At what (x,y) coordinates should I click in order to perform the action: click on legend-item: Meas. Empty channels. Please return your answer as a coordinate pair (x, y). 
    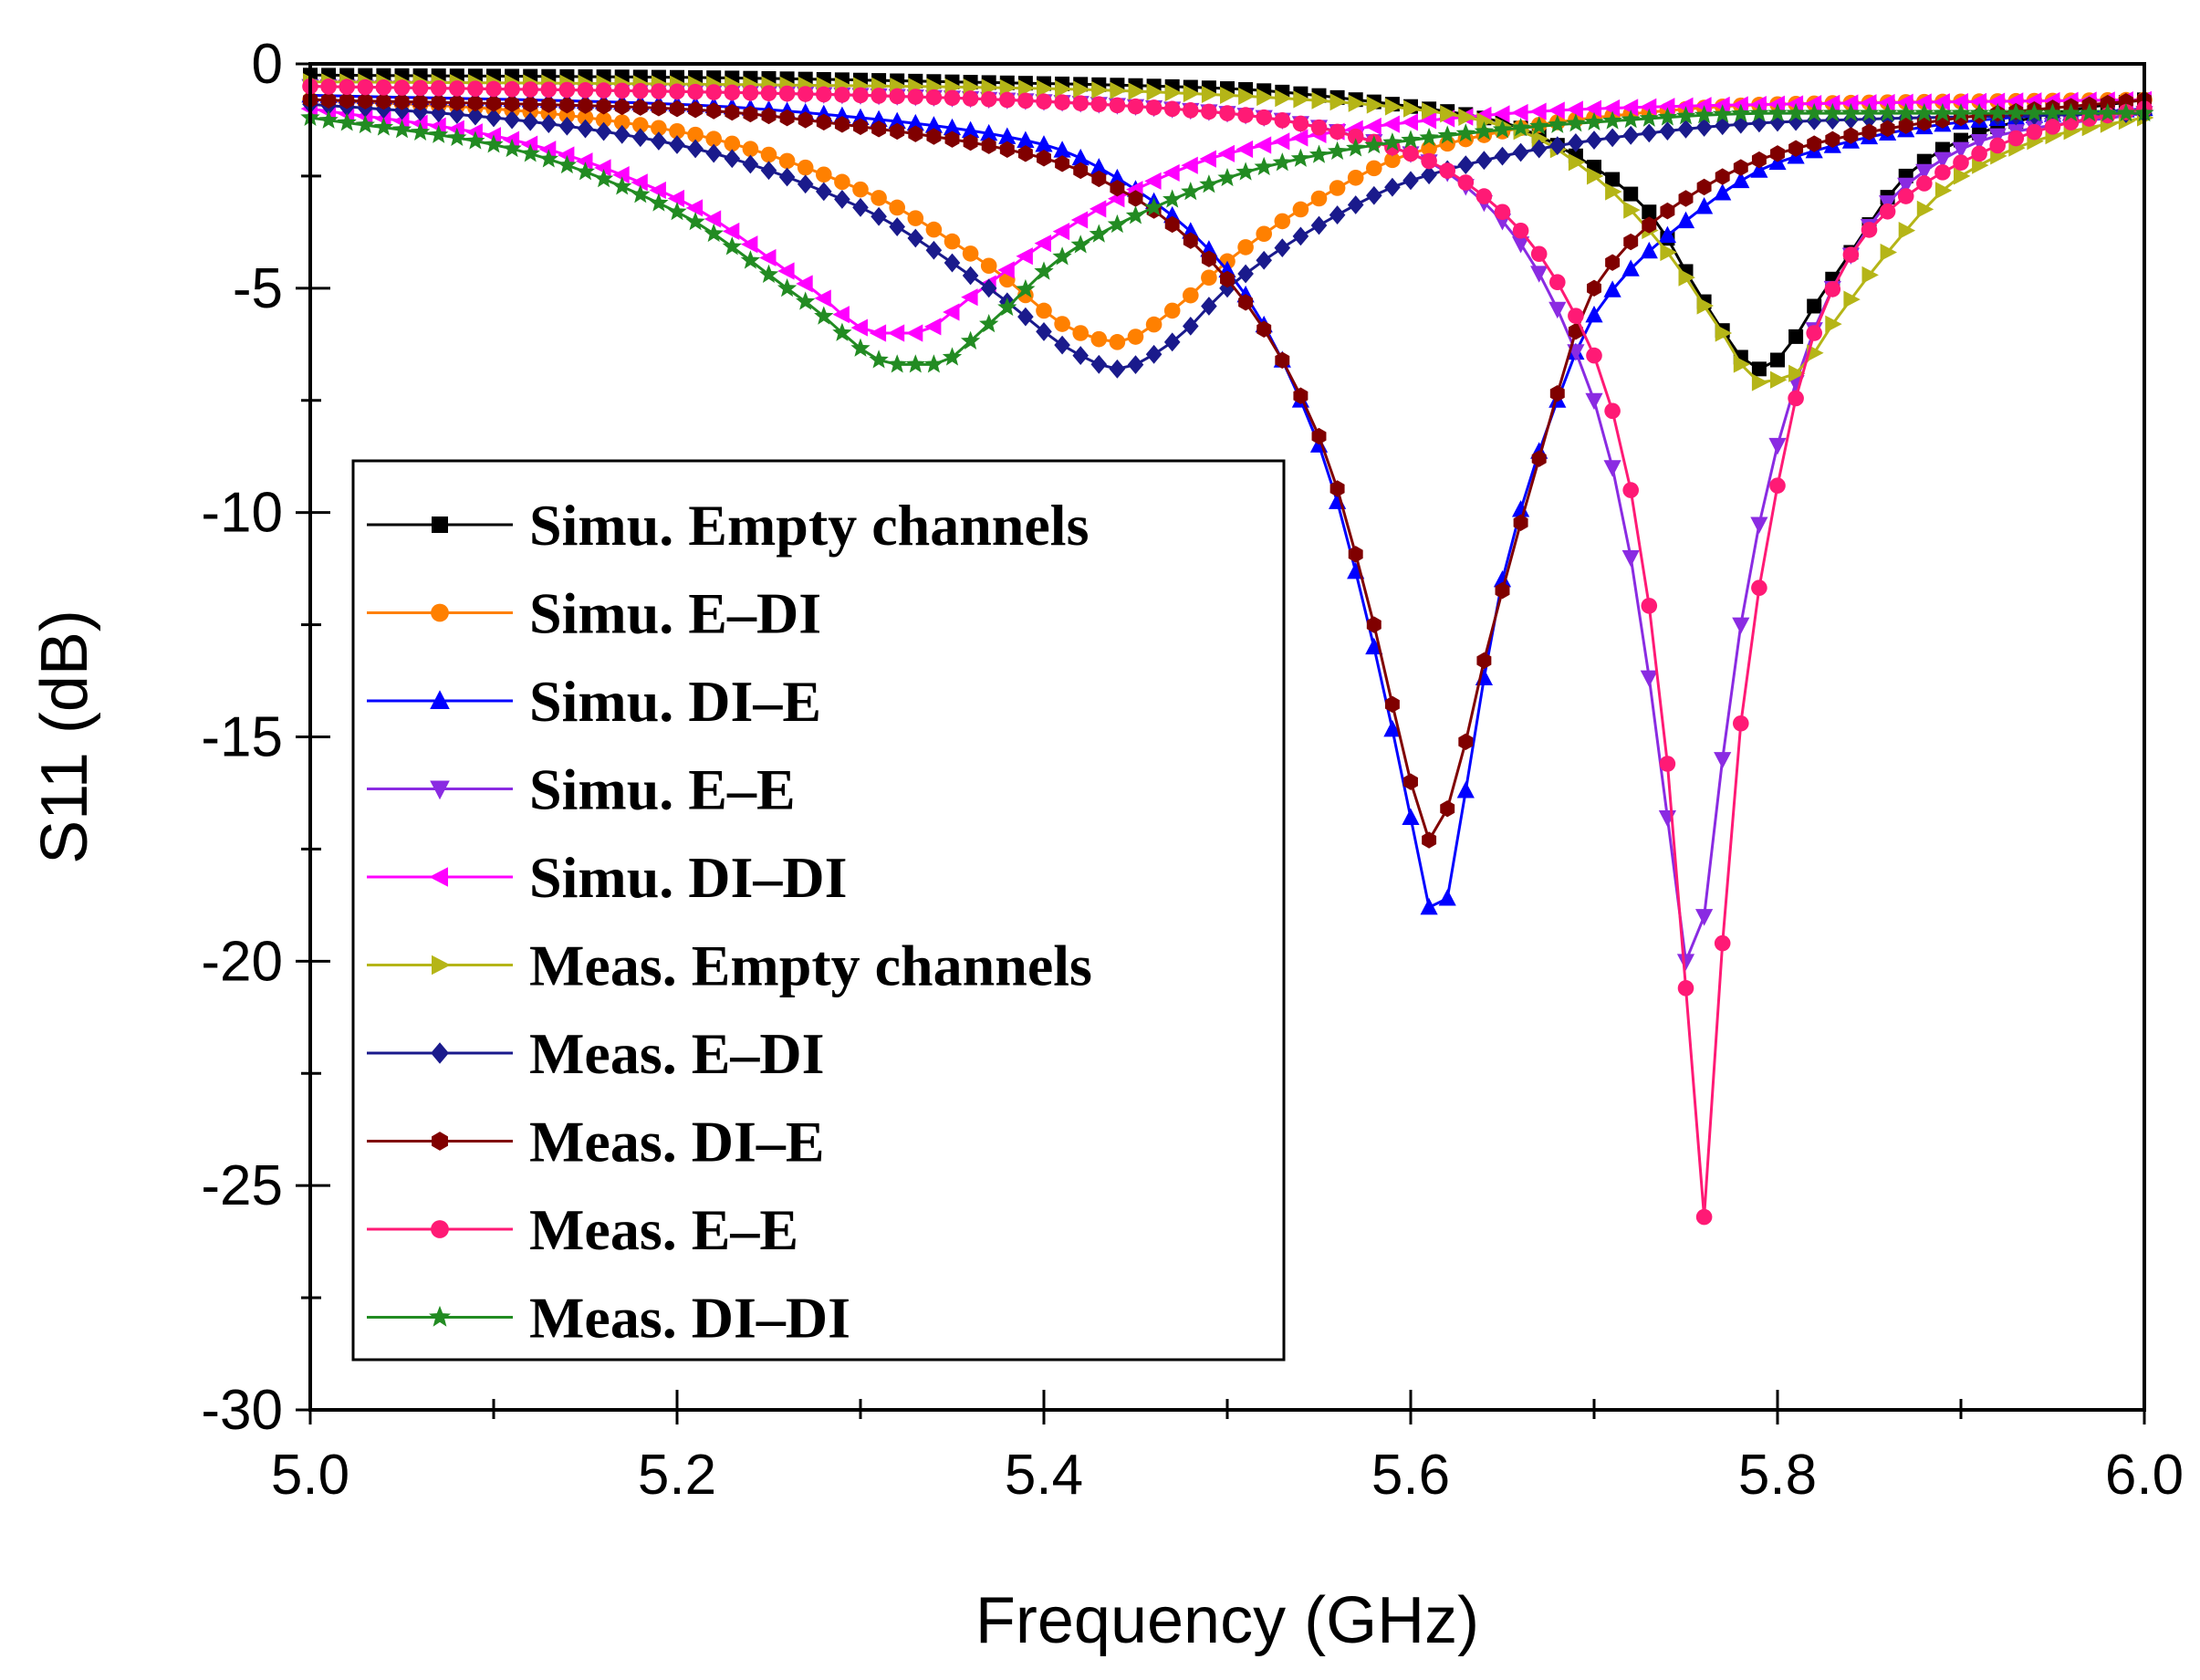
    Looking at the image, I should click on (729, 966).